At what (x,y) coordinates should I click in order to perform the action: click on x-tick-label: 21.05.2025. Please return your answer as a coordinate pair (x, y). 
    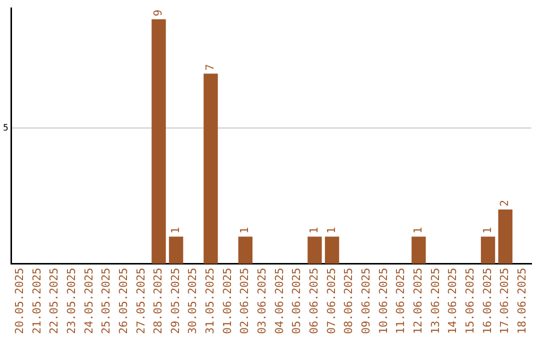
    Looking at the image, I should click on (37, 301).